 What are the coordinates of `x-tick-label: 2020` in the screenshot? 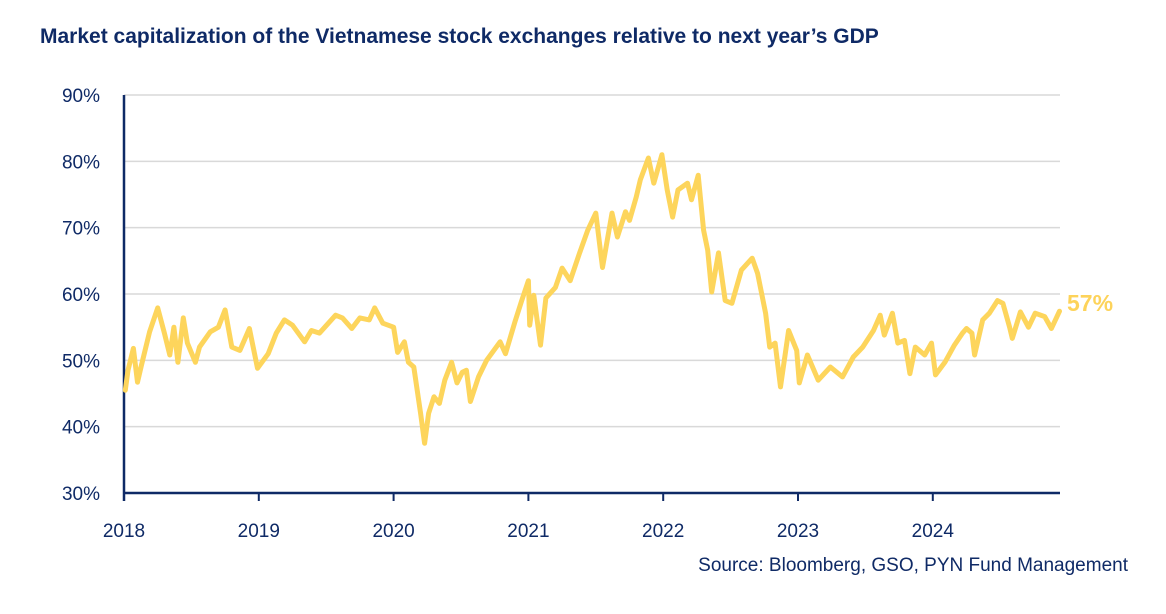 It's located at (393, 531).